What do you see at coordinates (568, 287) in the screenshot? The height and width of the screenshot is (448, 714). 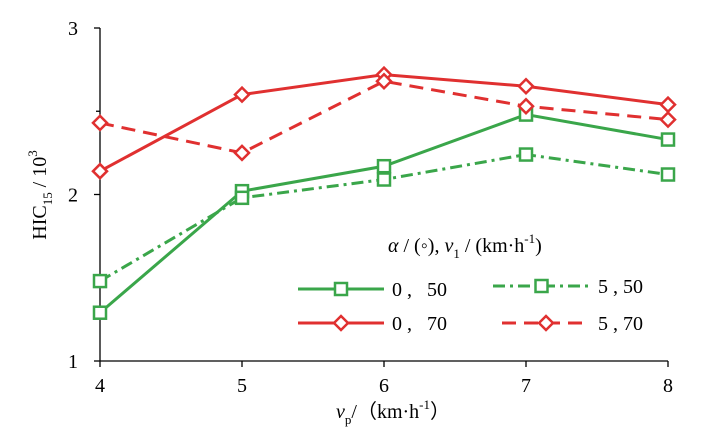 I see `legend-item: 5 , 50` at bounding box center [568, 287].